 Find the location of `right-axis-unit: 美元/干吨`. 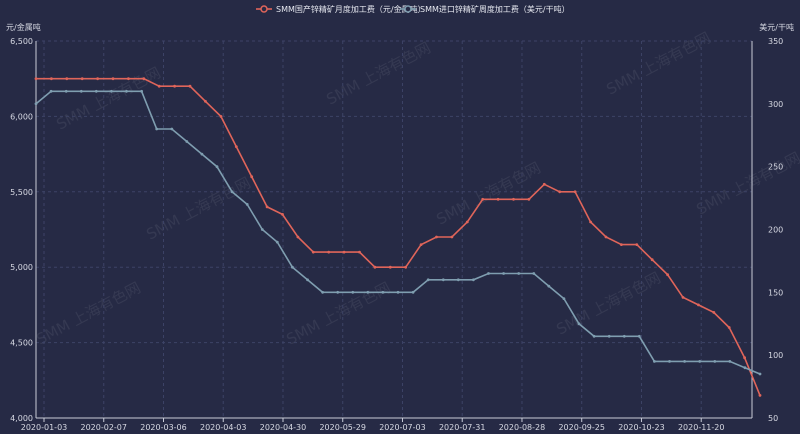

right-axis-unit: 美元/干吨 is located at coordinates (776, 27).